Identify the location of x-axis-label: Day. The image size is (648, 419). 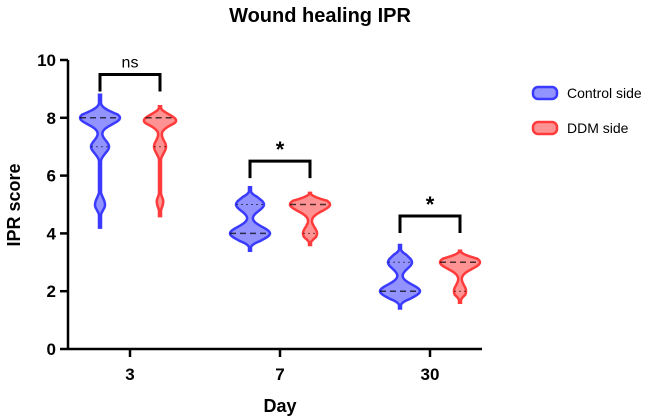
(279, 406).